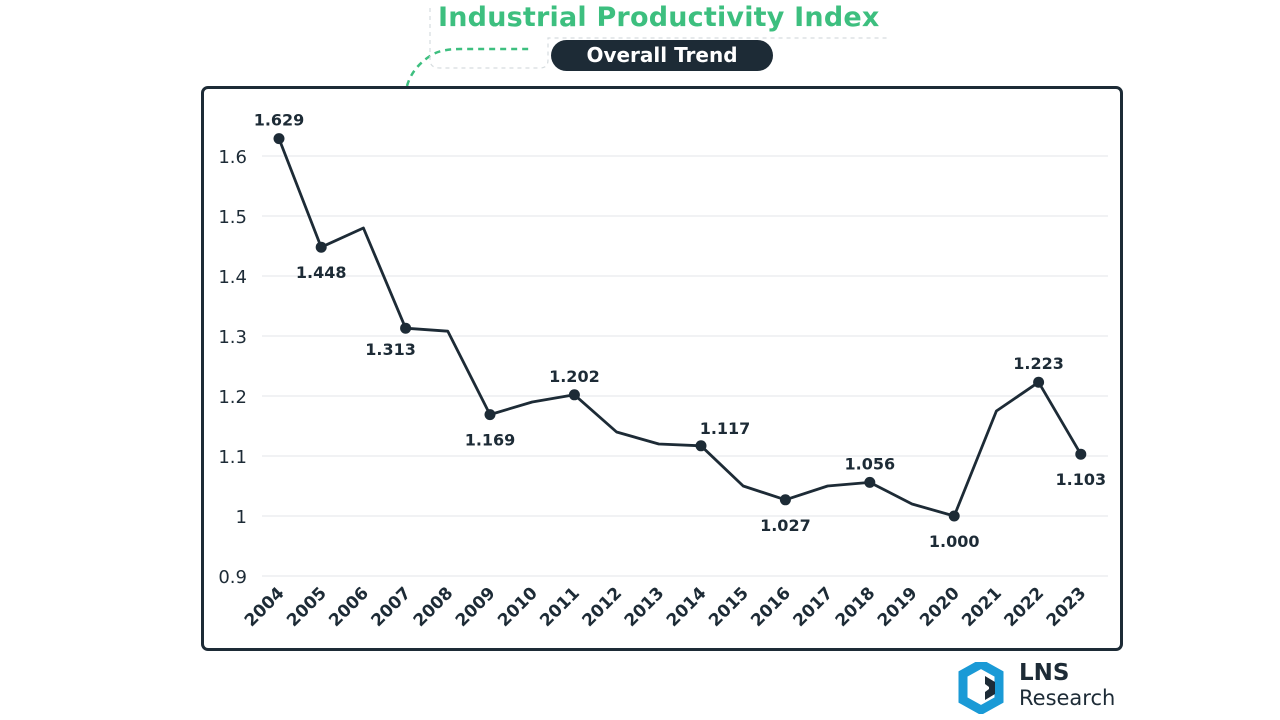 The width and height of the screenshot is (1280, 720). Describe the element at coordinates (434, 607) in the screenshot. I see `x-tick-label: 2008` at that location.